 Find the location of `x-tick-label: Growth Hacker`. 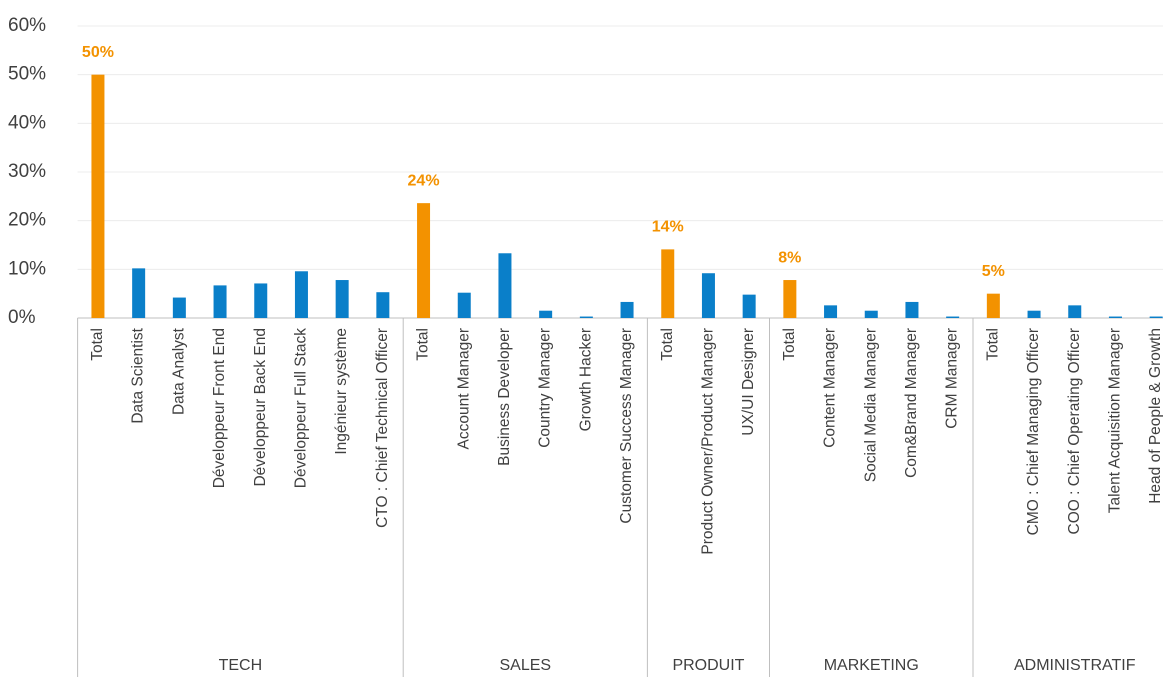

x-tick-label: Growth Hacker is located at coordinates (585, 379).